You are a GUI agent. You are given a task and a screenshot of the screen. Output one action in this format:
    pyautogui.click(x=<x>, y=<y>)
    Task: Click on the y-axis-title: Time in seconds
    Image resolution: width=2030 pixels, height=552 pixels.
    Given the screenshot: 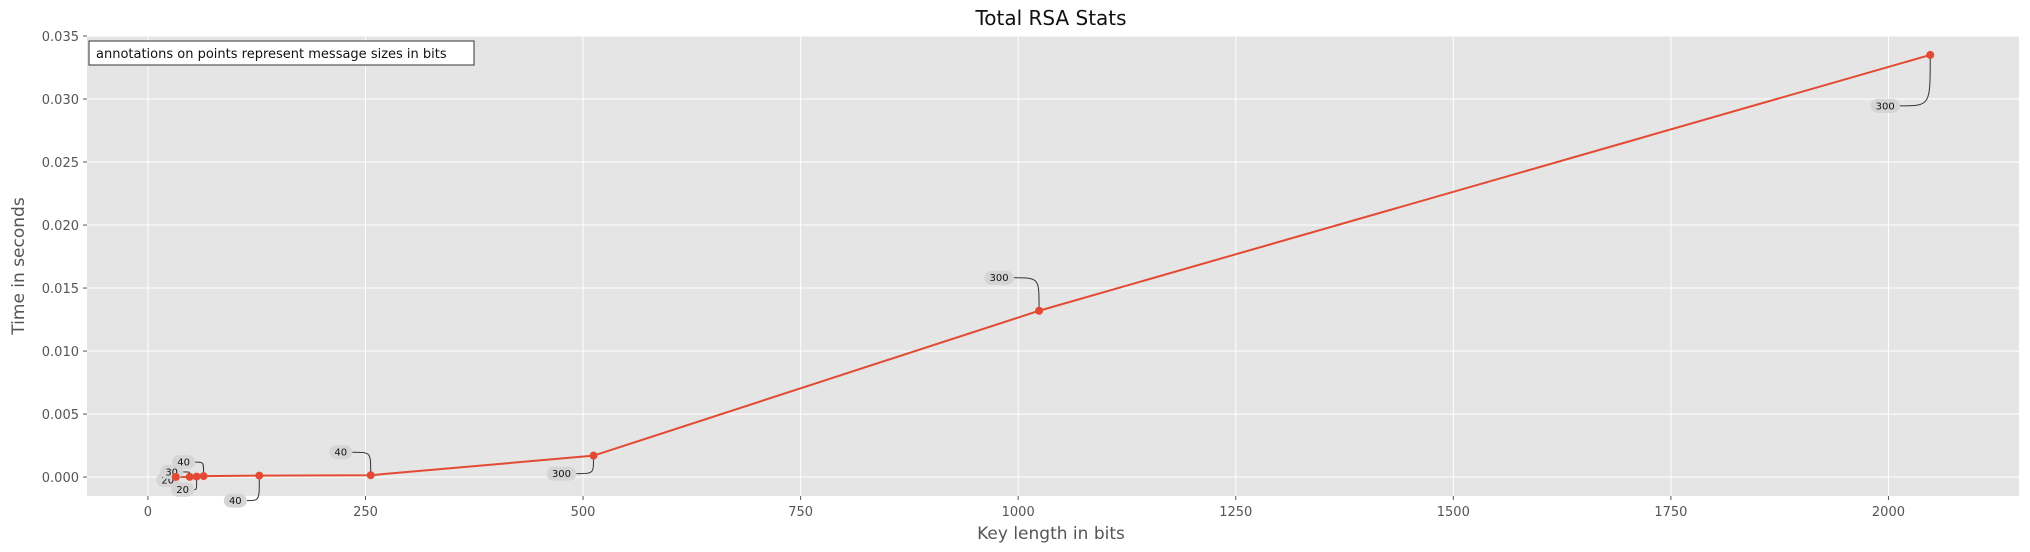 What is the action you would take?
    pyautogui.click(x=19, y=266)
    